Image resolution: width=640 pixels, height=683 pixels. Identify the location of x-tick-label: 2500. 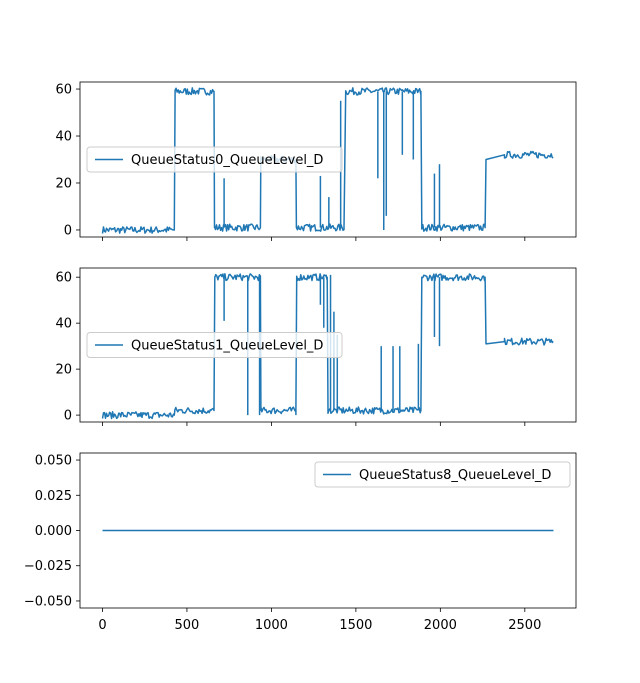
(524, 625).